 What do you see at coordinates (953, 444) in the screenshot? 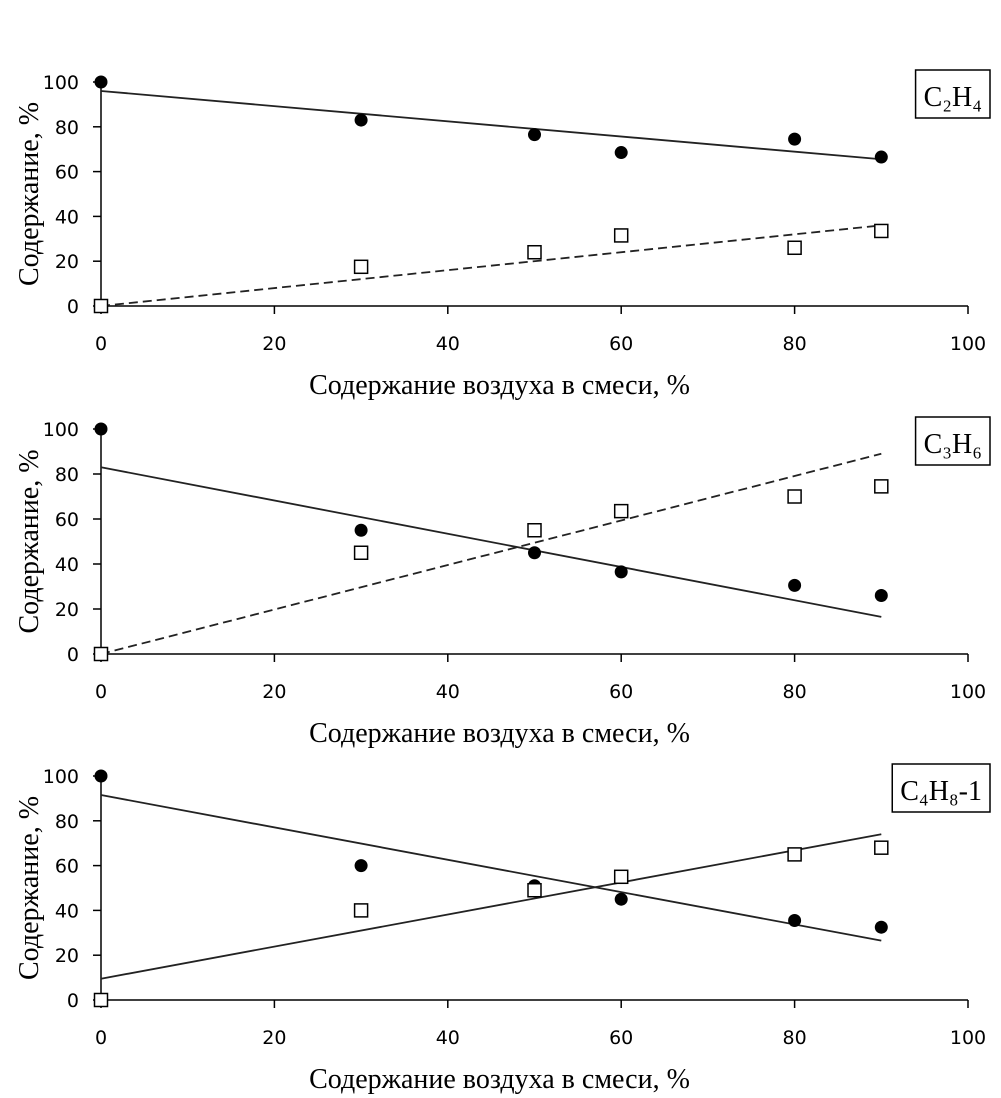
I see `panel-label: C₃H₆` at bounding box center [953, 444].